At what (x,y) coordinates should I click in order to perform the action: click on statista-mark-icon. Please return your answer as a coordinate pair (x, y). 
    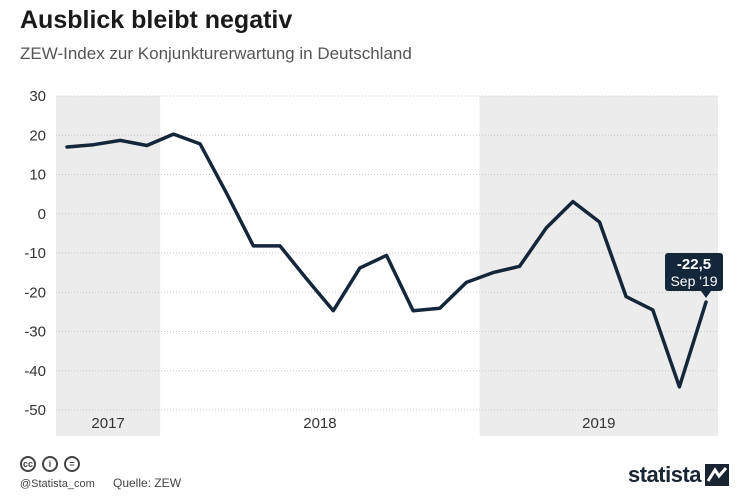
    Looking at the image, I should click on (717, 475).